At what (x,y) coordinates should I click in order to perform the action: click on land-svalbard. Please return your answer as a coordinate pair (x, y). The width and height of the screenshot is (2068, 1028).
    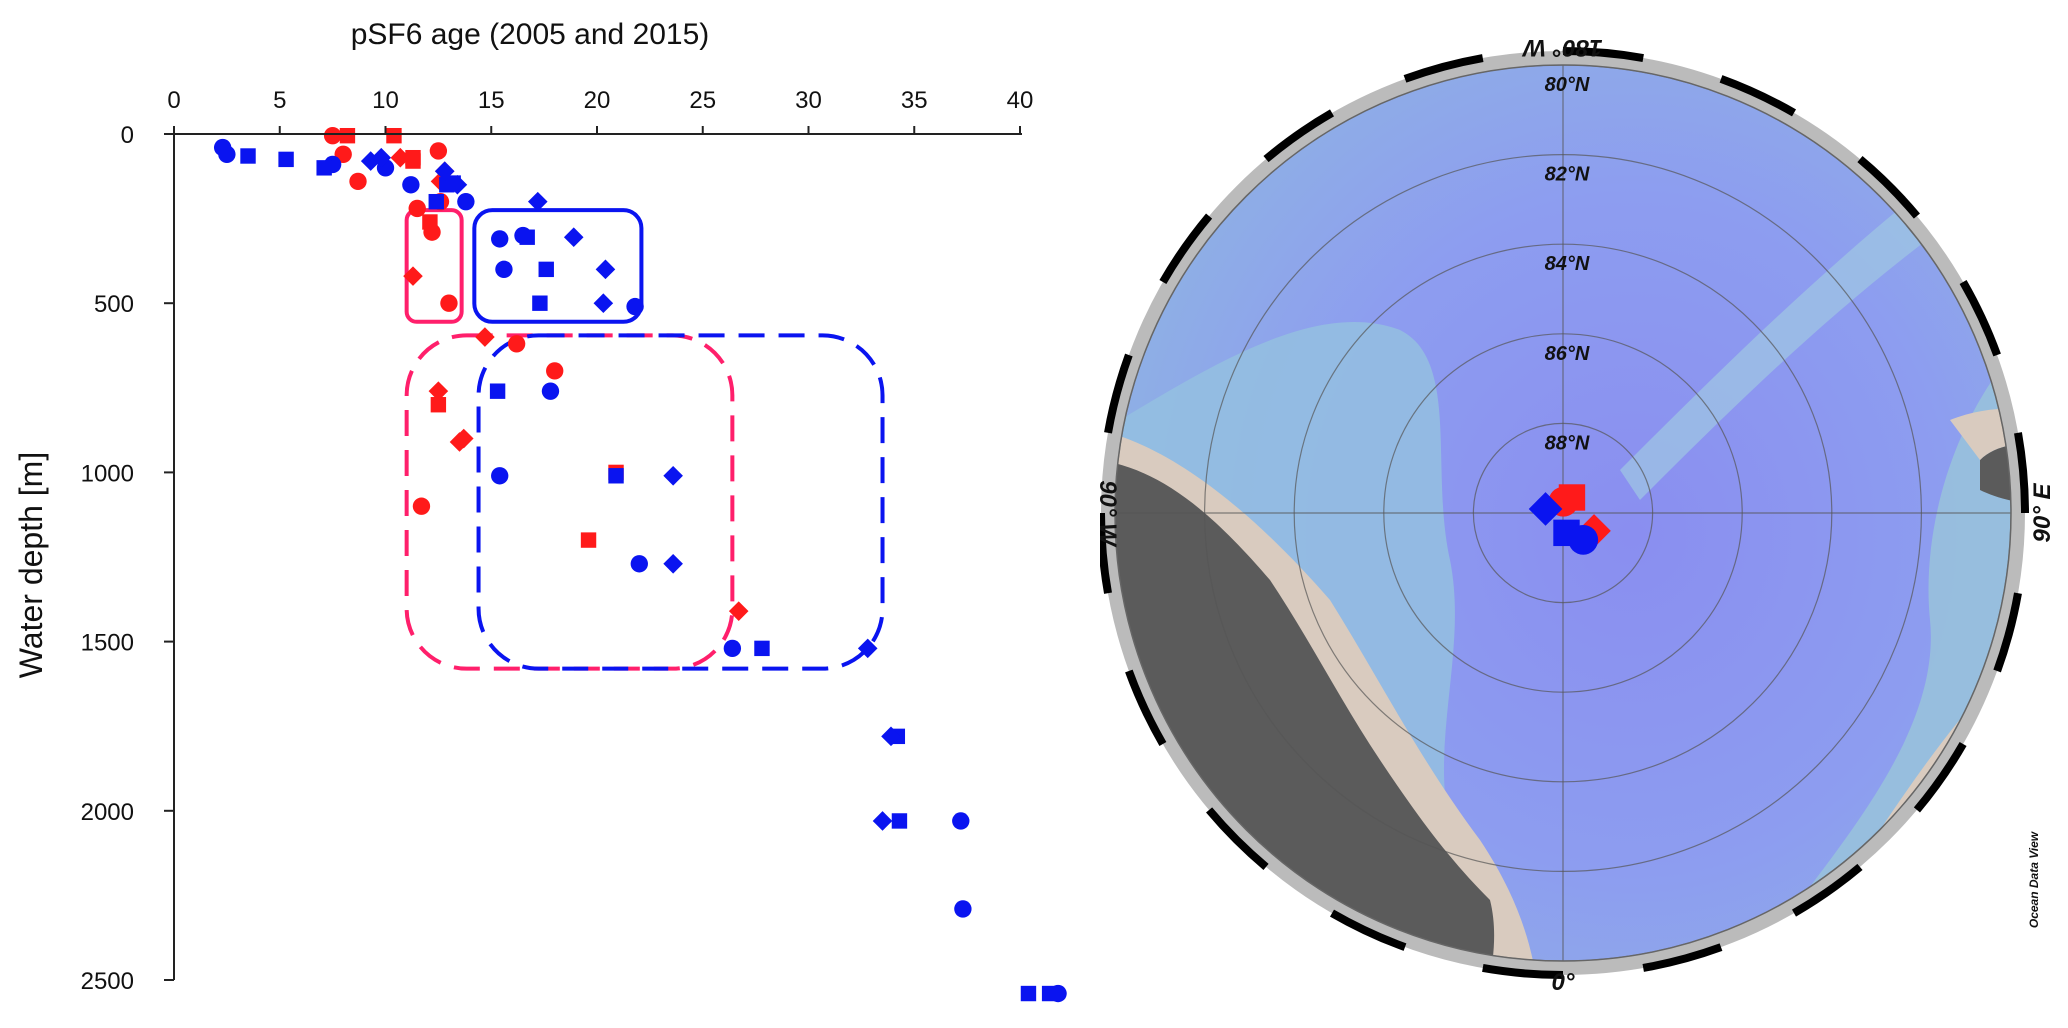
    Looking at the image, I should click on (1995, 474).